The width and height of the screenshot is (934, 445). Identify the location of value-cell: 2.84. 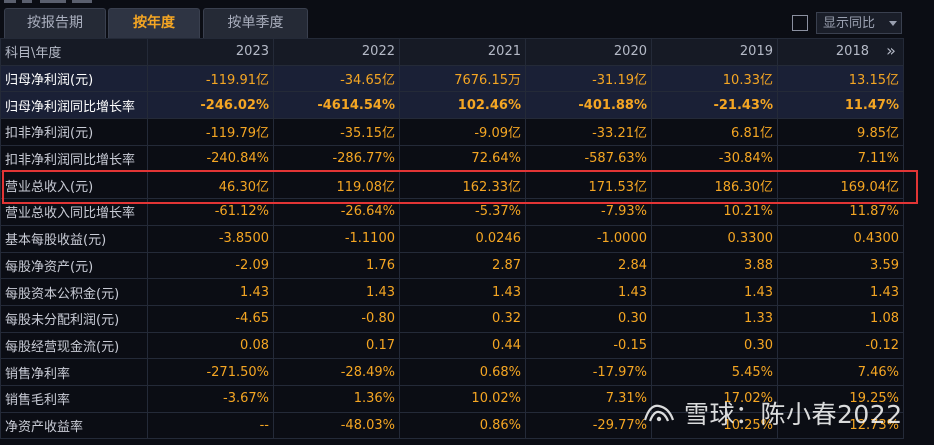
(588, 265).